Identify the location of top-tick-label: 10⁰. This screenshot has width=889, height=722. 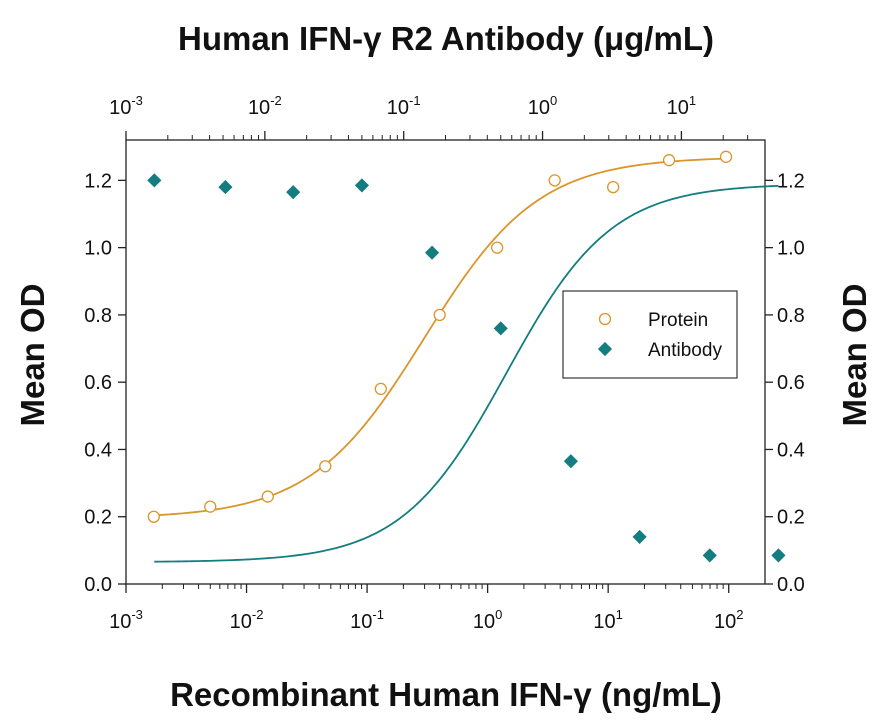
(542, 106).